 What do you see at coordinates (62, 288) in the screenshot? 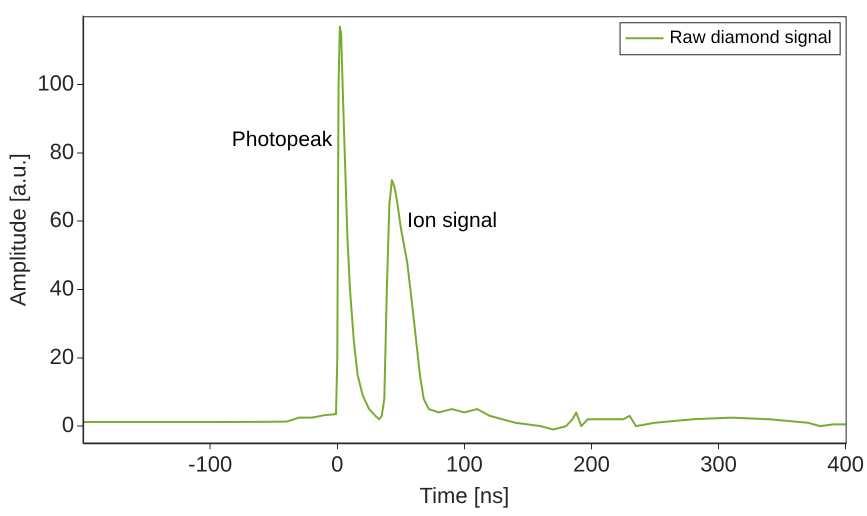
I see `y-tick-label: 40` at bounding box center [62, 288].